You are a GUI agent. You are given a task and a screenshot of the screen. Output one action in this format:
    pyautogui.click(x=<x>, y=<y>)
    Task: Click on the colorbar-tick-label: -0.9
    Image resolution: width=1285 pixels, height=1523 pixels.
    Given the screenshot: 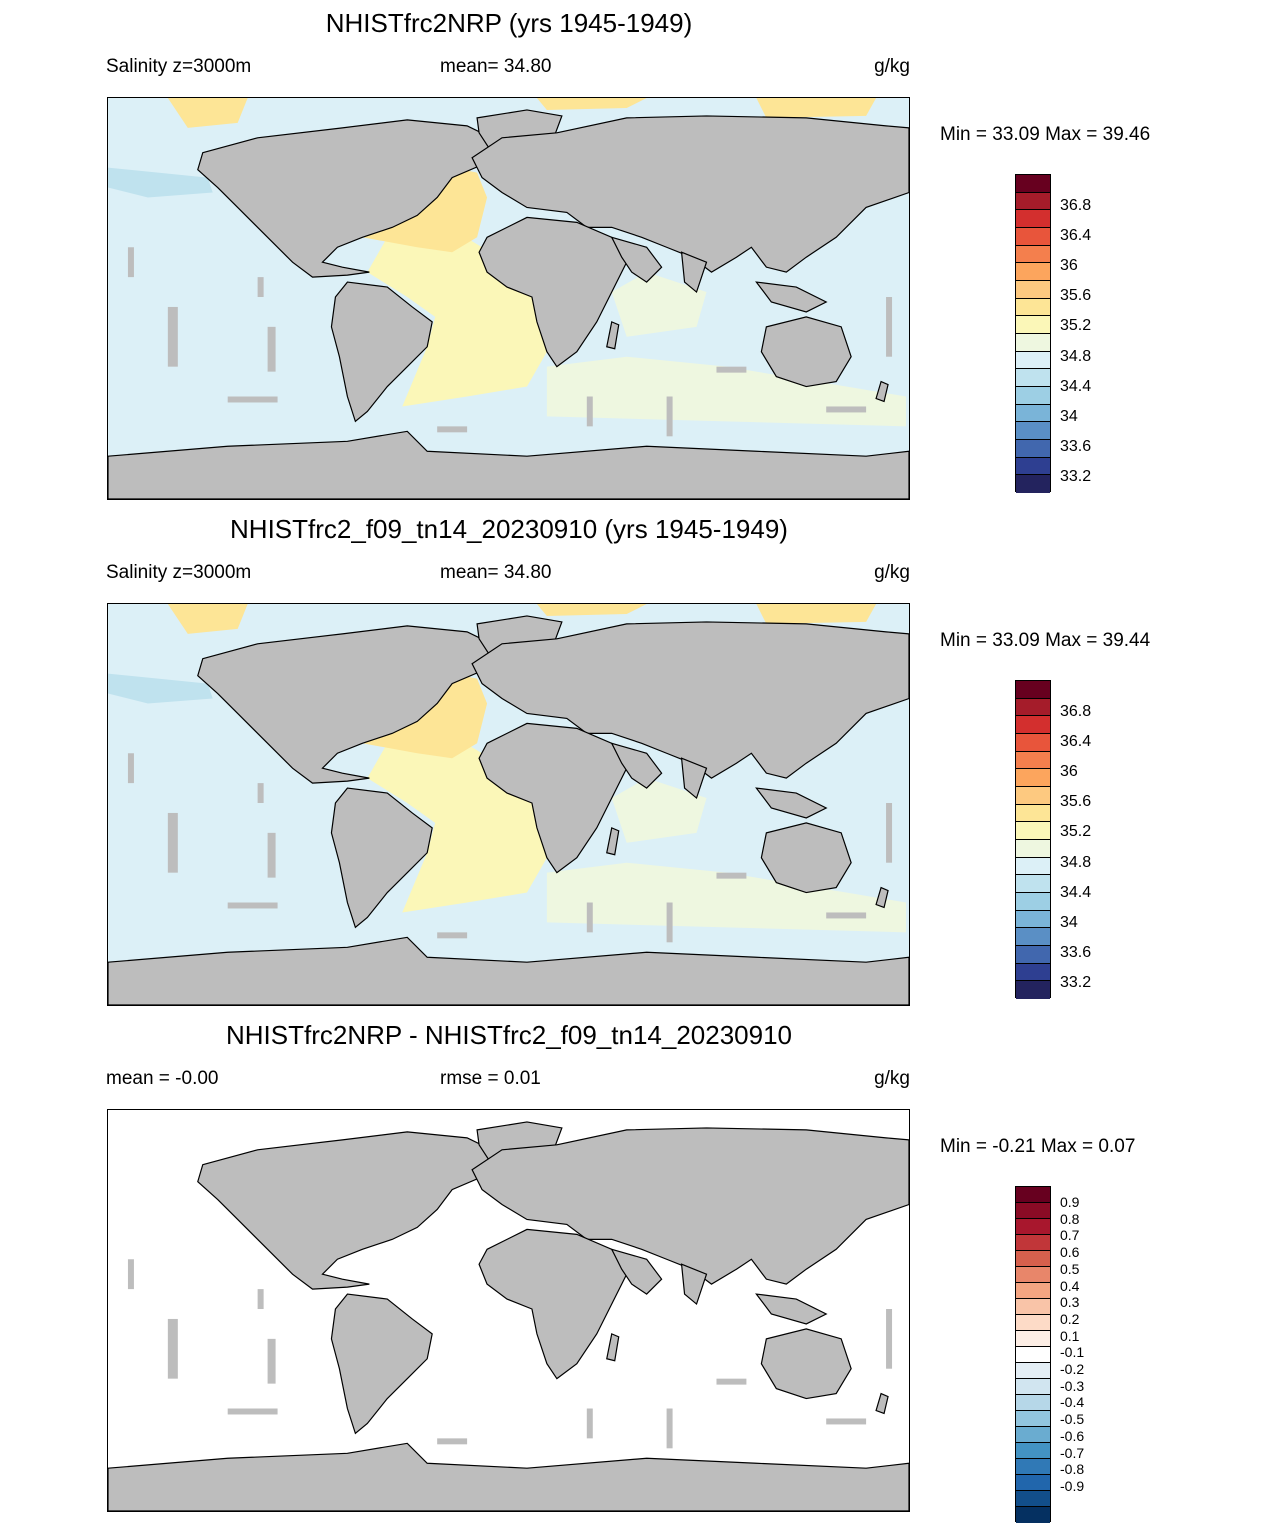 What is the action you would take?
    pyautogui.click(x=1072, y=1485)
    